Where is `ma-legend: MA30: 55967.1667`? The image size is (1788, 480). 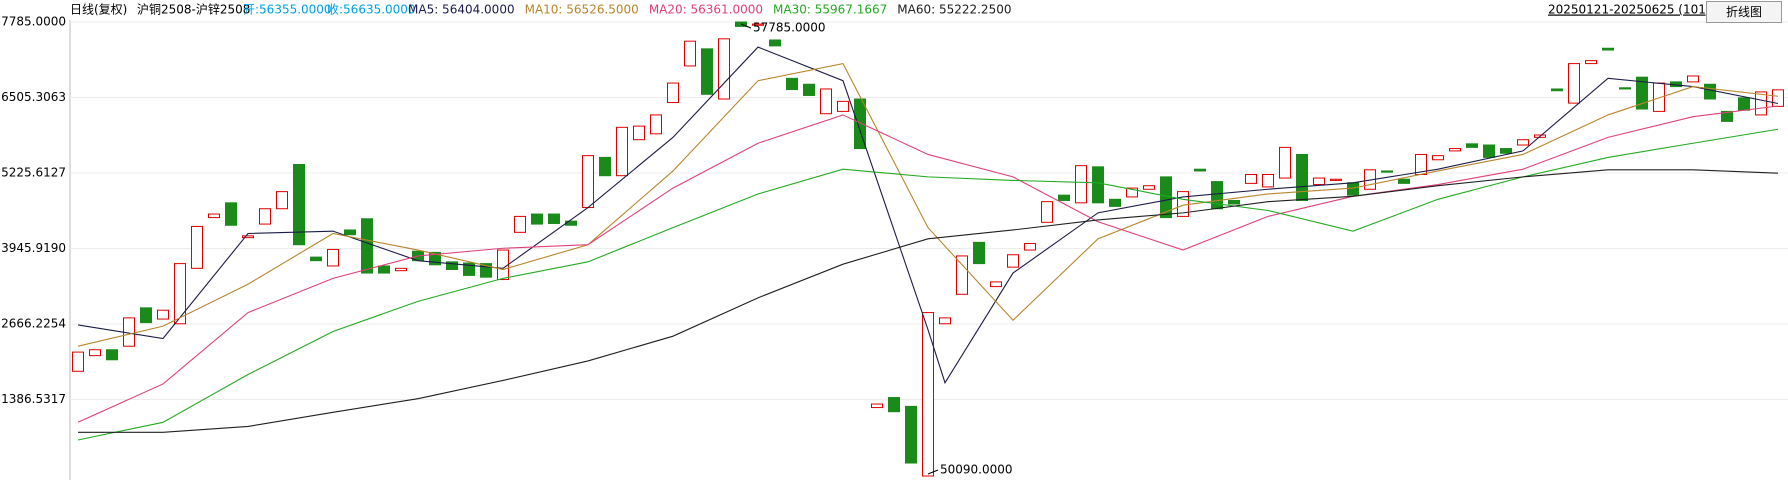 ma-legend: MA30: 55967.1667 is located at coordinates (830, 10).